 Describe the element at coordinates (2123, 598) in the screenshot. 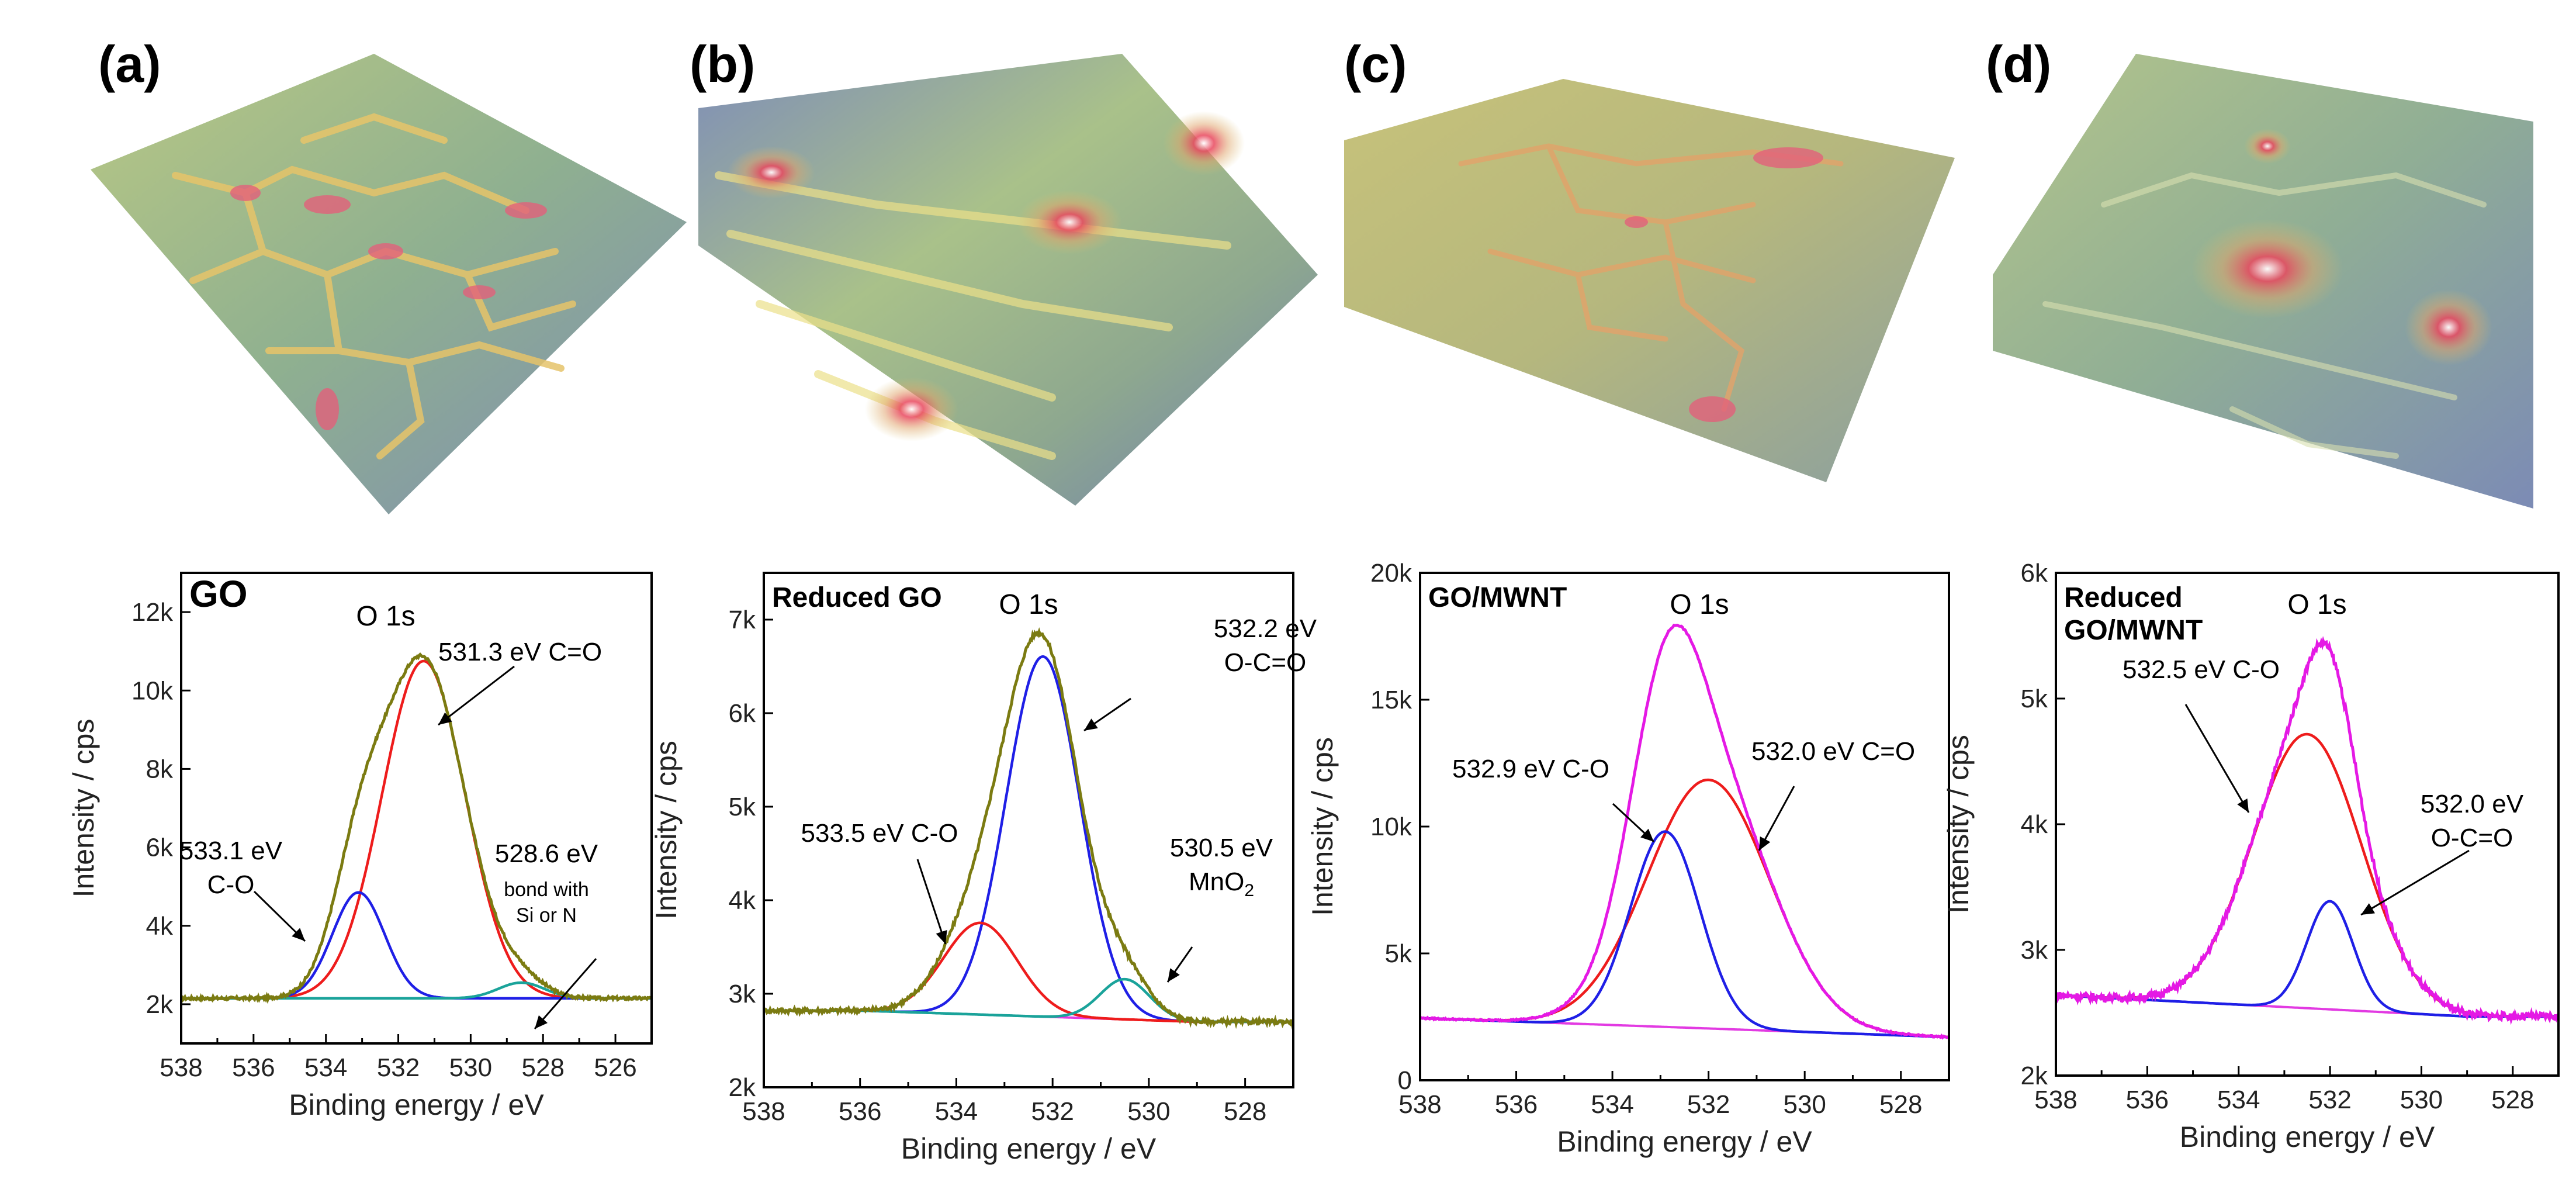

I see `chart-title: Reduced` at that location.